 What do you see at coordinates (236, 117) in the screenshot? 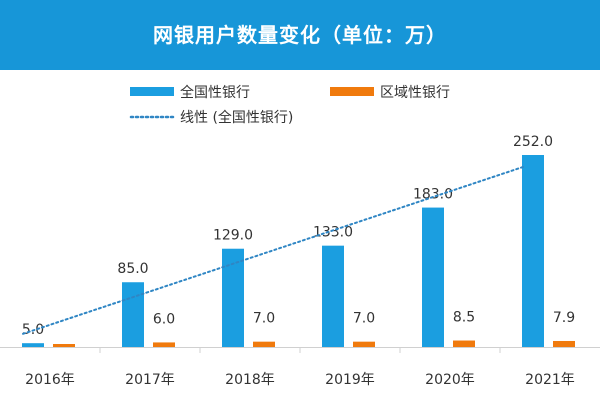
I see `legend-label-trendline: 线性 (全国性银行)` at bounding box center [236, 117].